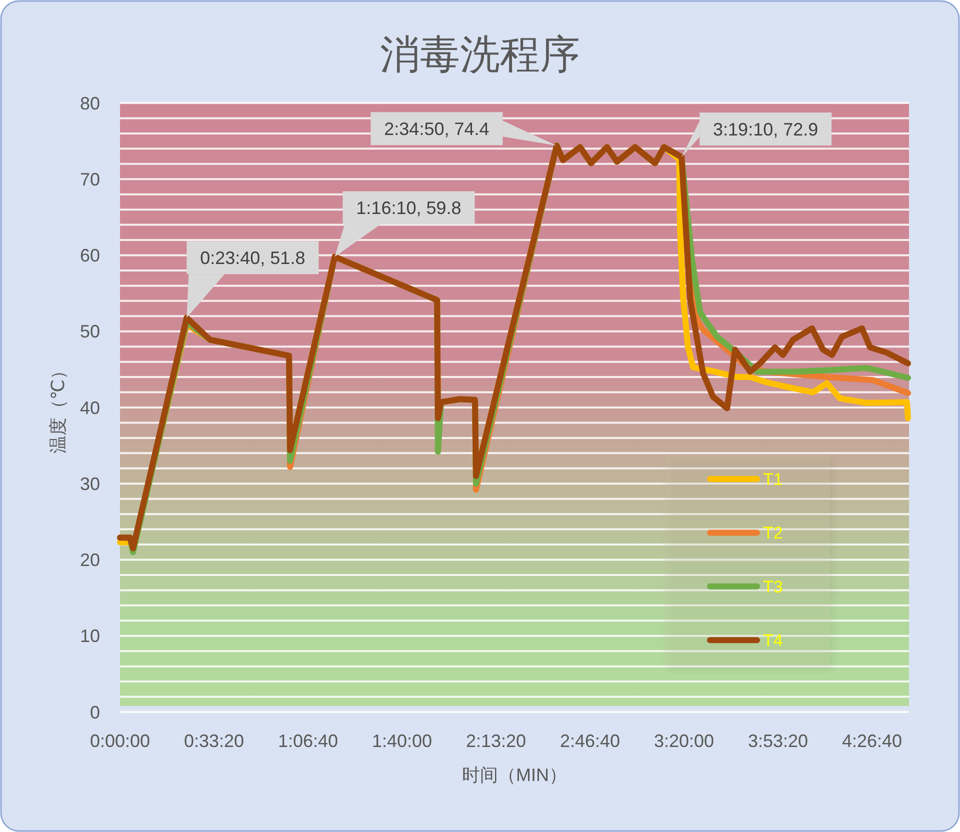  Describe the element at coordinates (120, 741) in the screenshot. I see `x-tick-label: 0:00:00` at that location.